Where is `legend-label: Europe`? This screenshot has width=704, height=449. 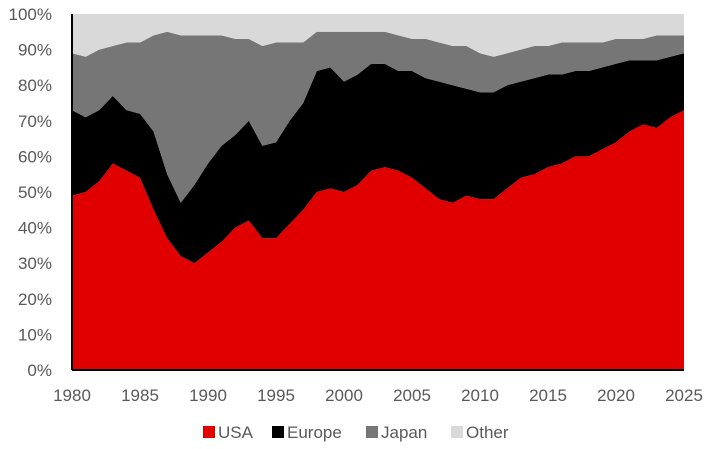
legend-label: Europe is located at coordinates (314, 432).